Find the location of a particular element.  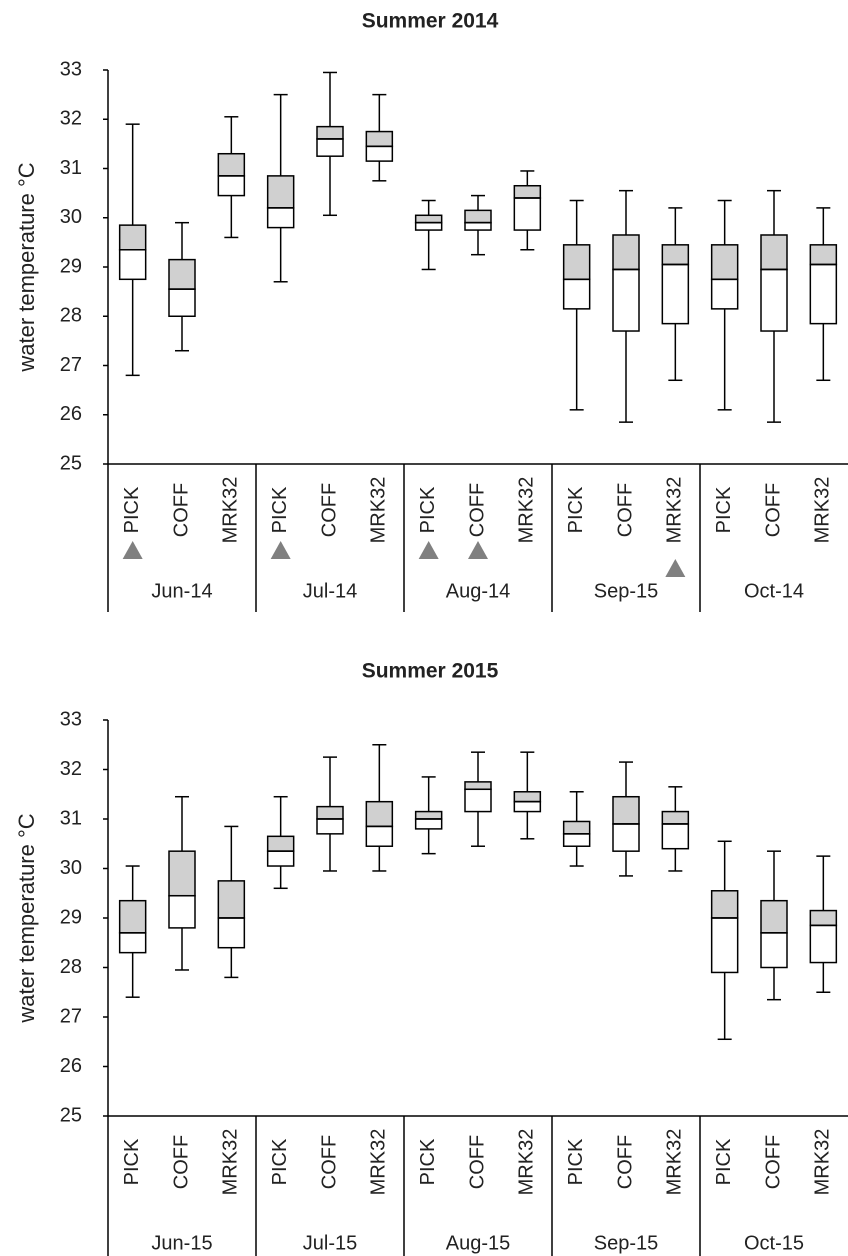

group-label: Oct-14 is located at coordinates (774, 591).